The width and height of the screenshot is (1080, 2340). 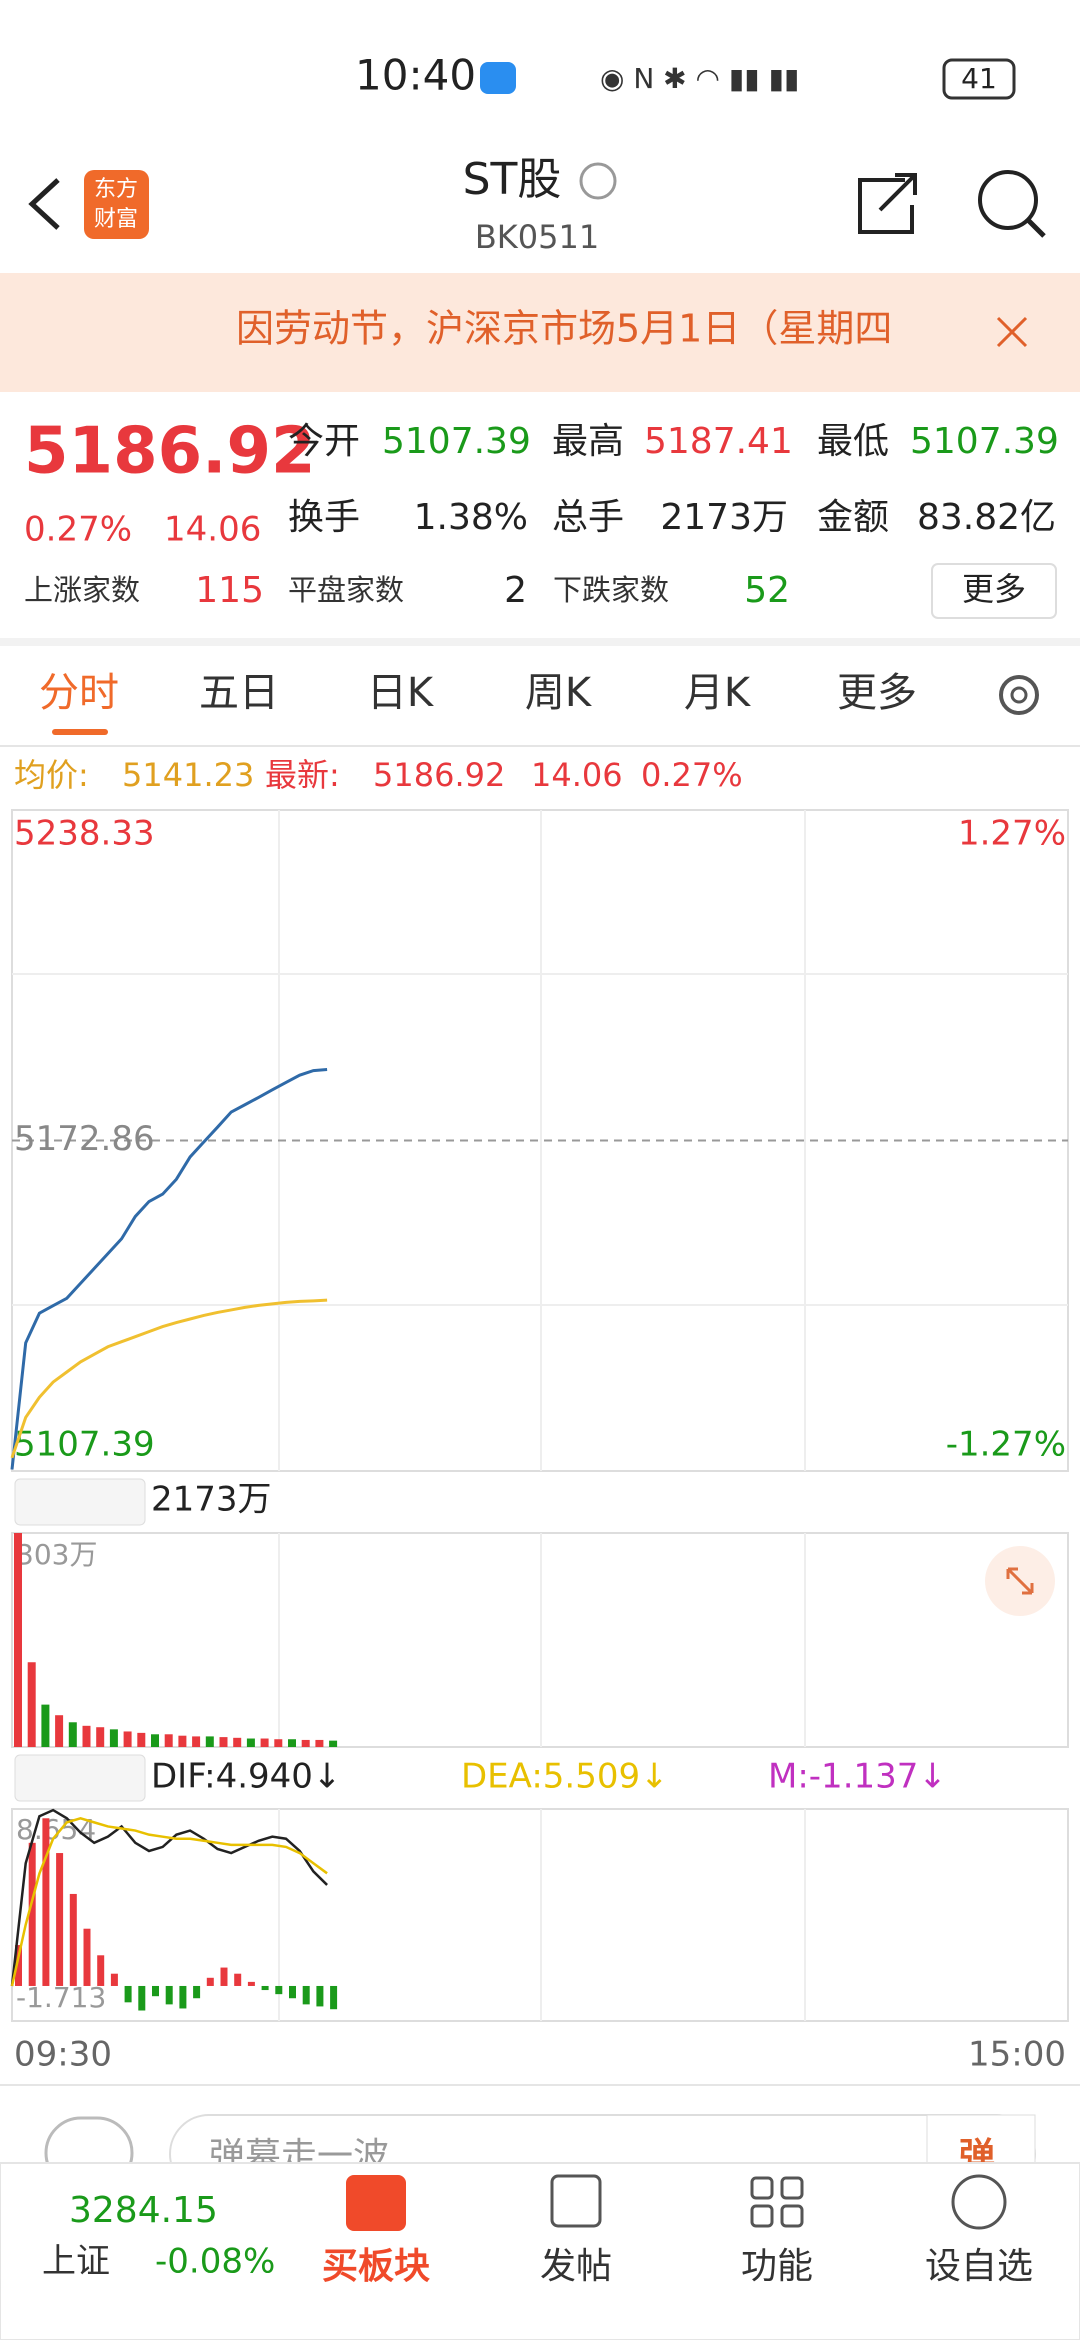 What do you see at coordinates (170, 452) in the screenshot?
I see `price: 5186.92` at bounding box center [170, 452].